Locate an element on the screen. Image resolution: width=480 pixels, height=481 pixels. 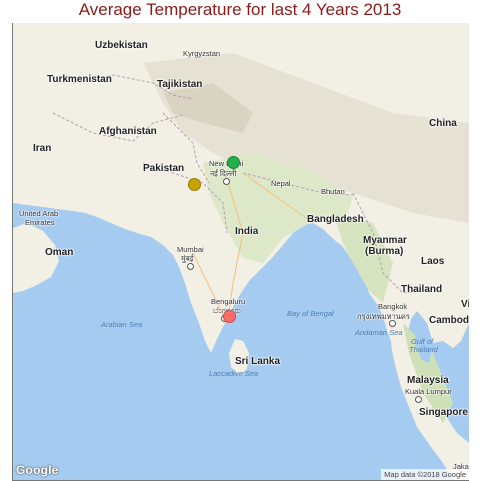
label-burma: (Burma) is located at coordinates (384, 251).